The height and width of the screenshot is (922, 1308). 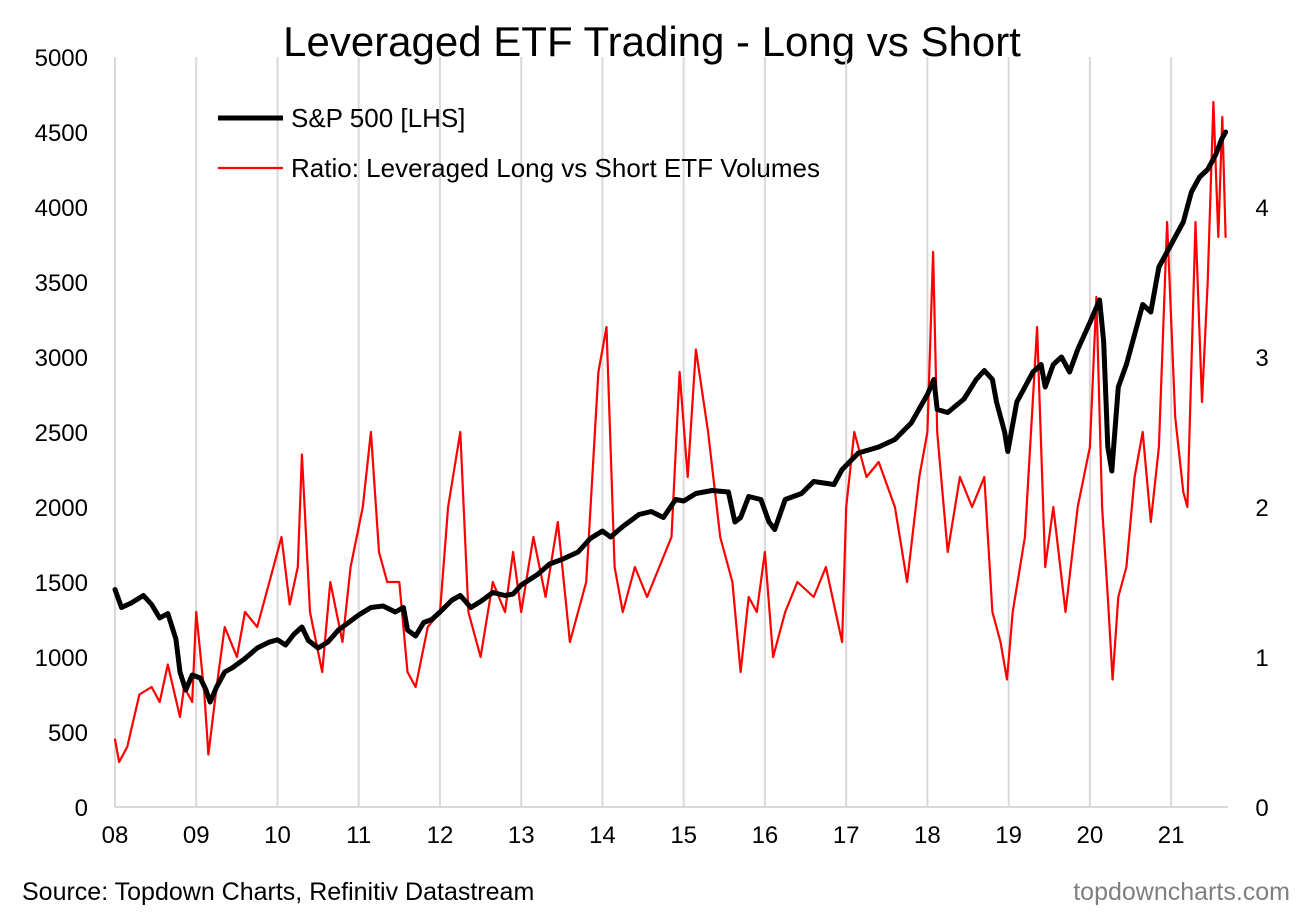 I want to click on x-tick-label: 18, so click(x=927, y=835).